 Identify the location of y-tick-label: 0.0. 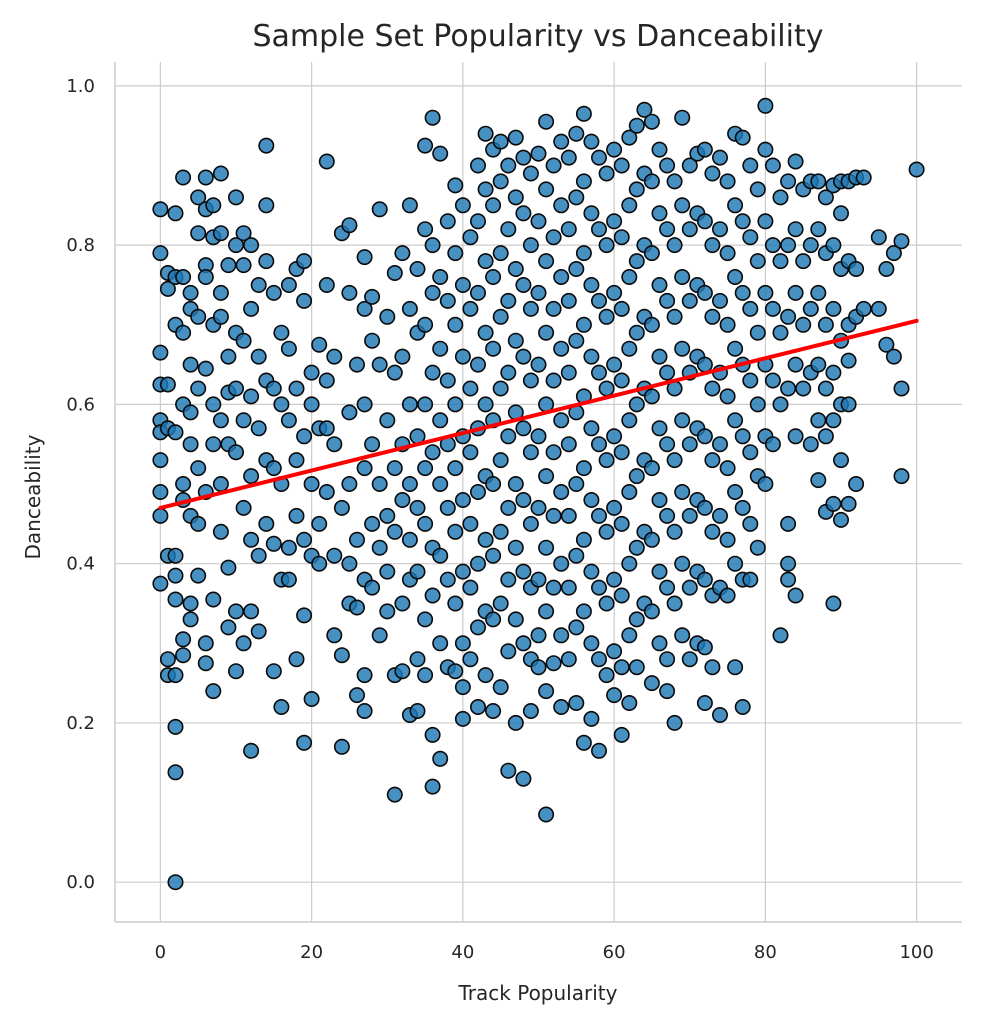
(80, 882).